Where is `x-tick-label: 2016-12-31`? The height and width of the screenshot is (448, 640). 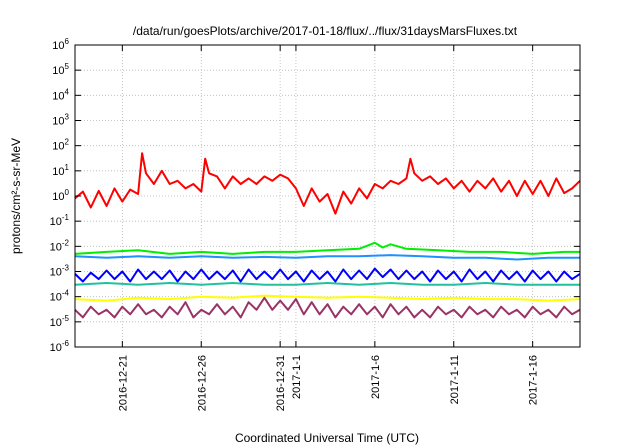 x-tick-label: 2016-12-31 is located at coordinates (281, 383).